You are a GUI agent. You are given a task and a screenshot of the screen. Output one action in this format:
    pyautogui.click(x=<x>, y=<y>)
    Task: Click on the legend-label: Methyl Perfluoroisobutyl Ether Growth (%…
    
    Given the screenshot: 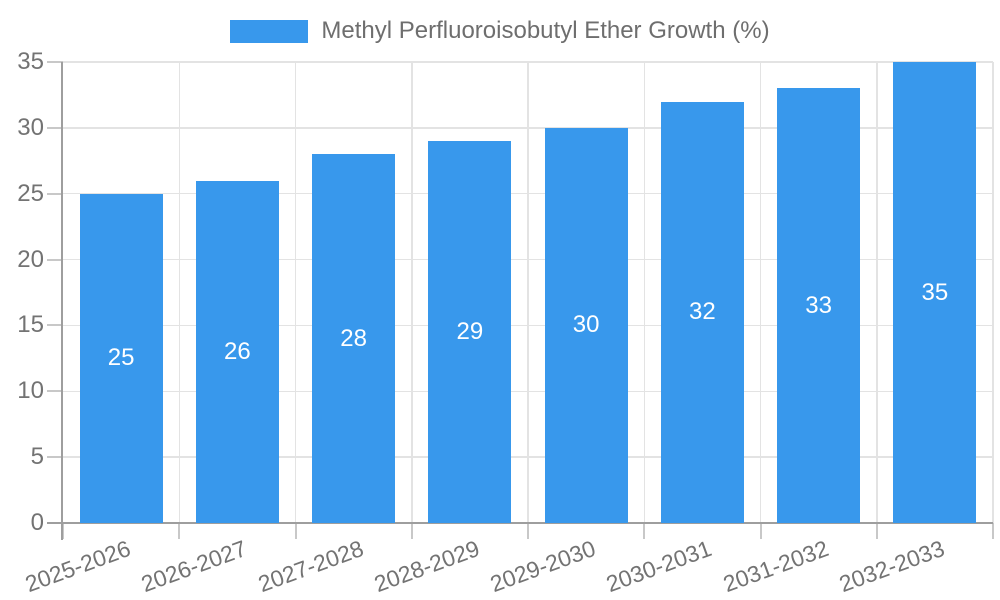 What is the action you would take?
    pyautogui.click(x=545, y=30)
    